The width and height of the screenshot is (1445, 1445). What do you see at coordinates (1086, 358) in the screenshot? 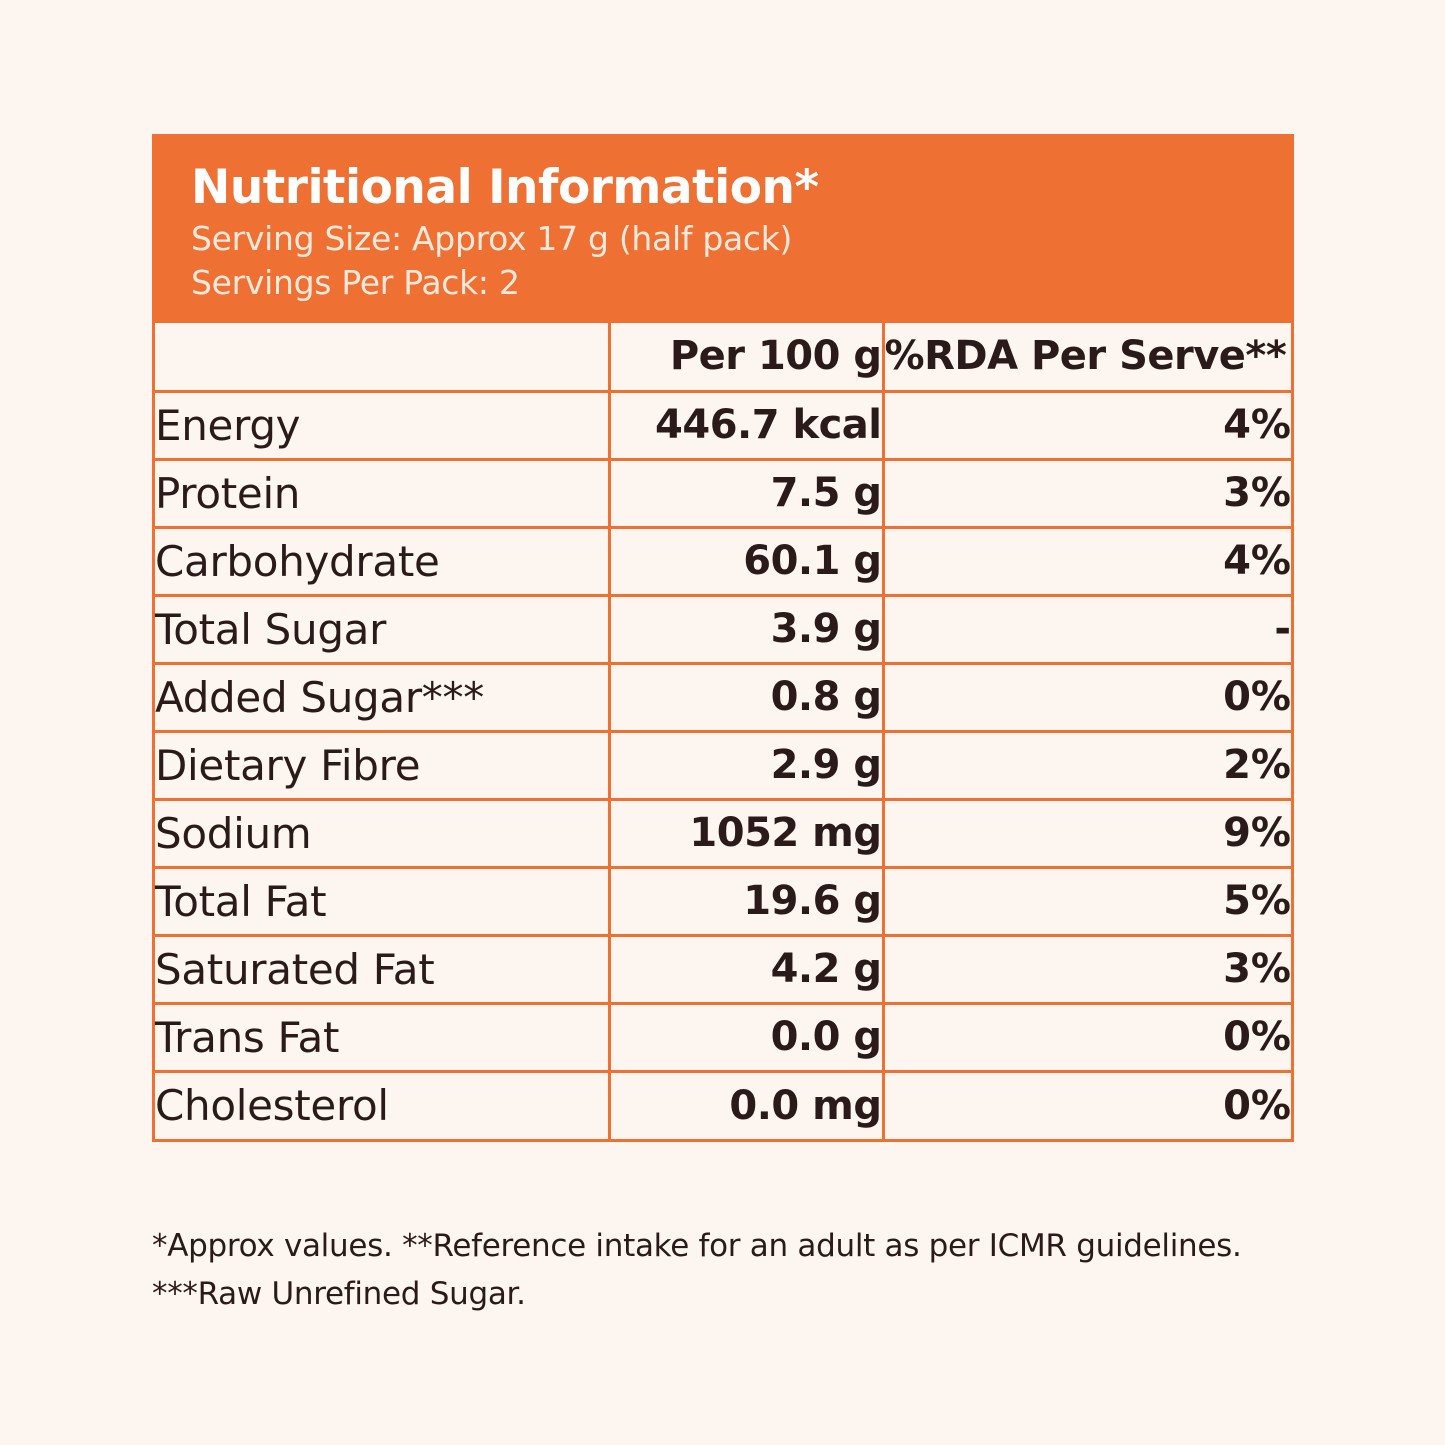
I see `column-header-rda: %RDA Per Serve**` at bounding box center [1086, 358].